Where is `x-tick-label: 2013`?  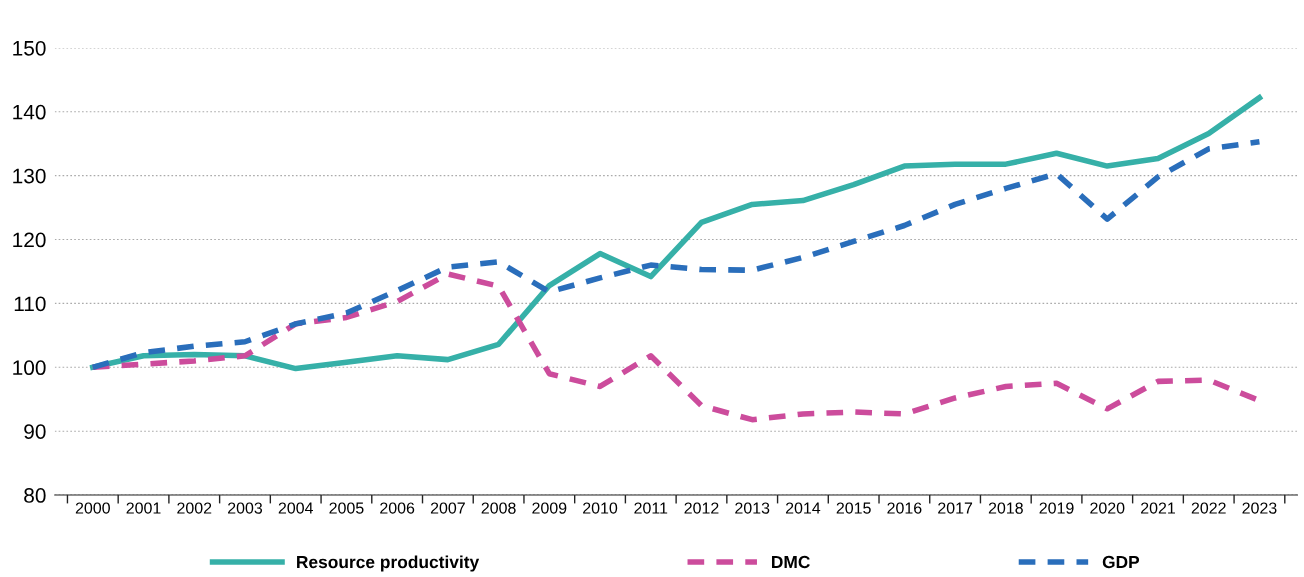
x-tick-label: 2013 is located at coordinates (752, 508).